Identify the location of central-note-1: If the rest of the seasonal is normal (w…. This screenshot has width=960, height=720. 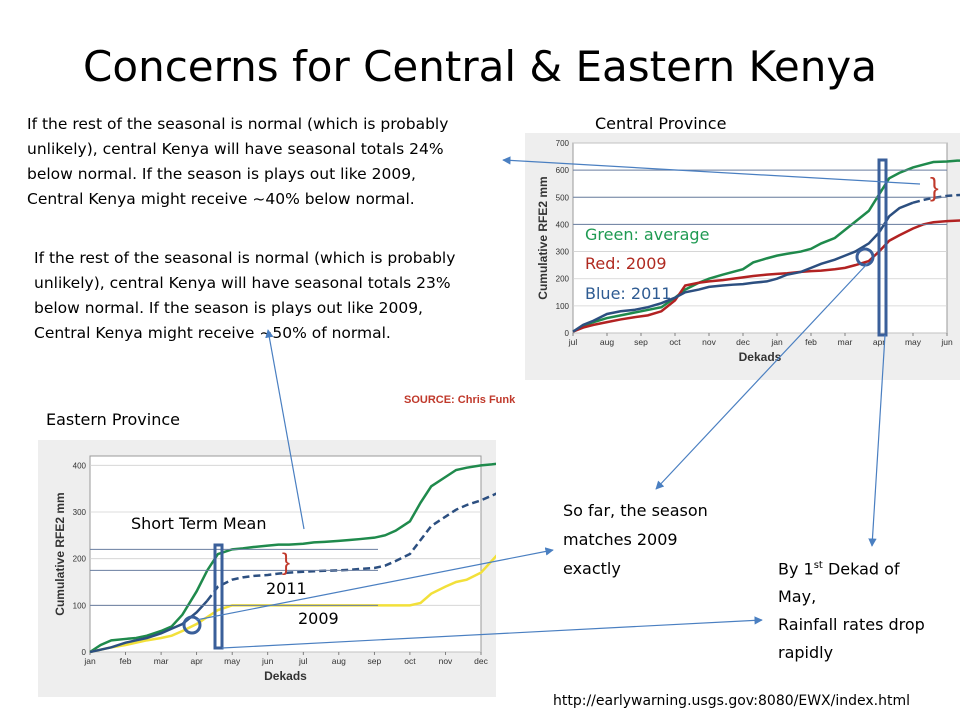
(267, 162).